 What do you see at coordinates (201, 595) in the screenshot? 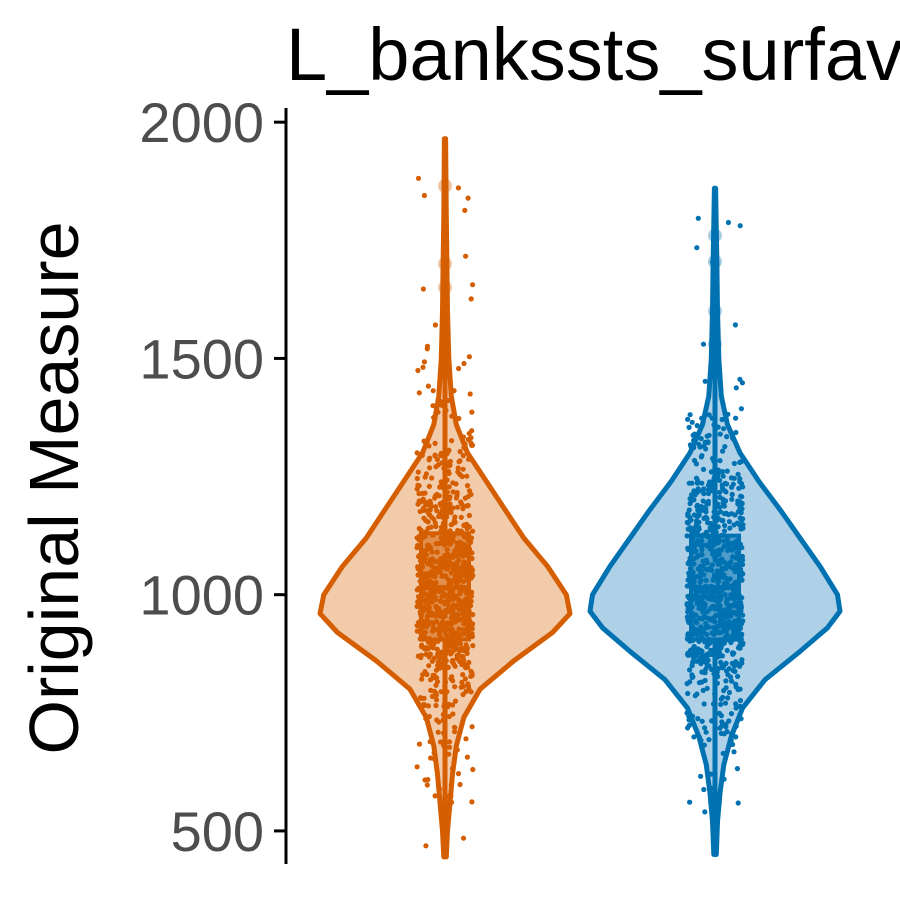
I see `y-tick-label: 1000` at bounding box center [201, 595].